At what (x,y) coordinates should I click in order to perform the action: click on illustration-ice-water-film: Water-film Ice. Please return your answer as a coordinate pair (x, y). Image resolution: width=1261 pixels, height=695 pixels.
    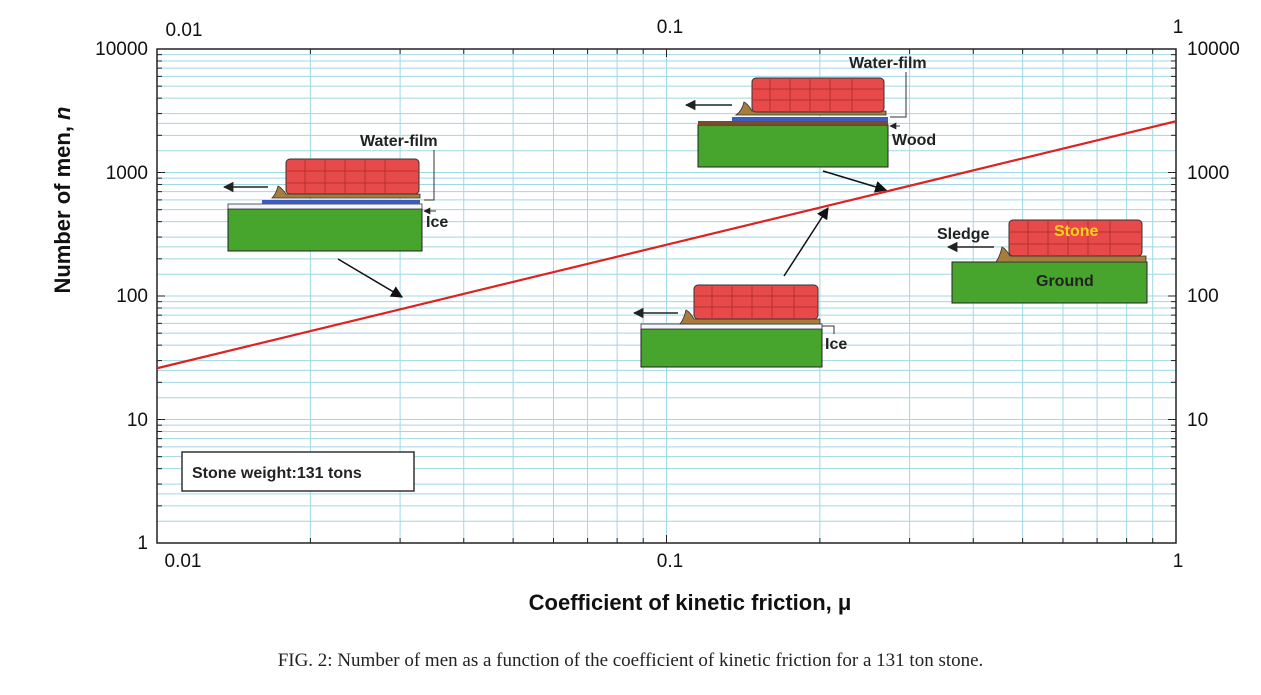
    Looking at the image, I should click on (335, 215).